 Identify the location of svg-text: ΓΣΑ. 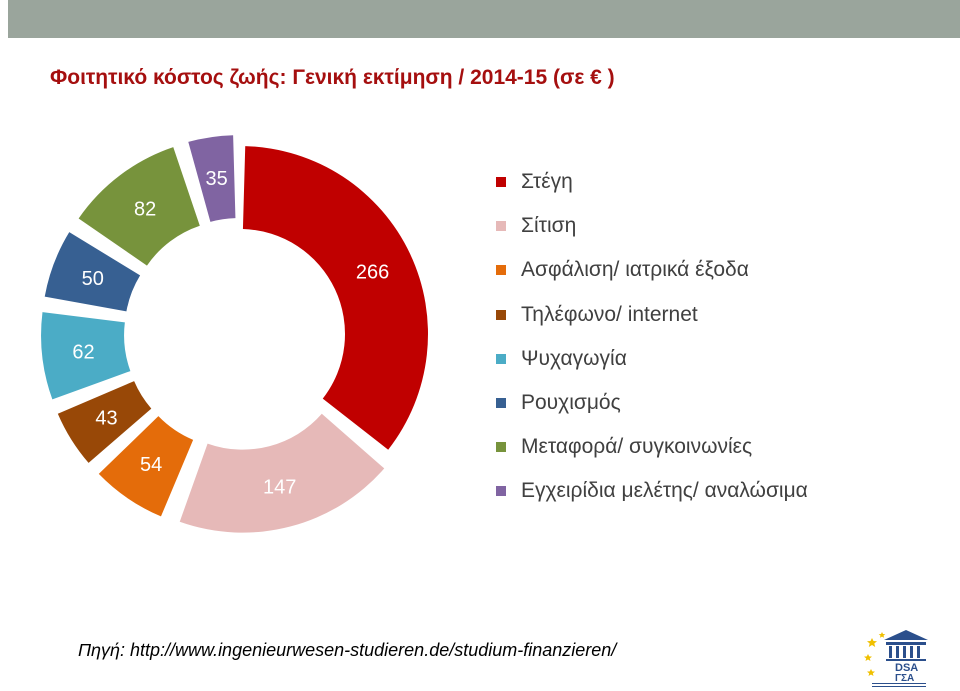
(904, 678).